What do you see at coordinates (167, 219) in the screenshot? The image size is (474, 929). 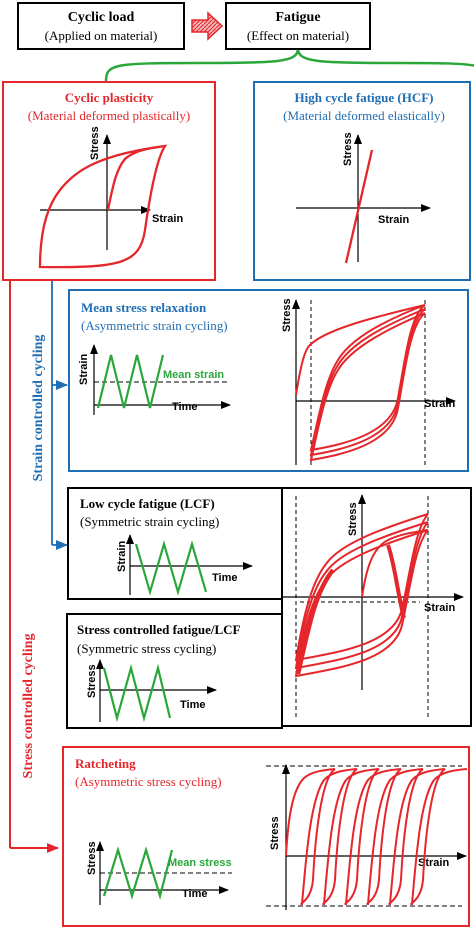 I see `cp-xlabel: Strain` at bounding box center [167, 219].